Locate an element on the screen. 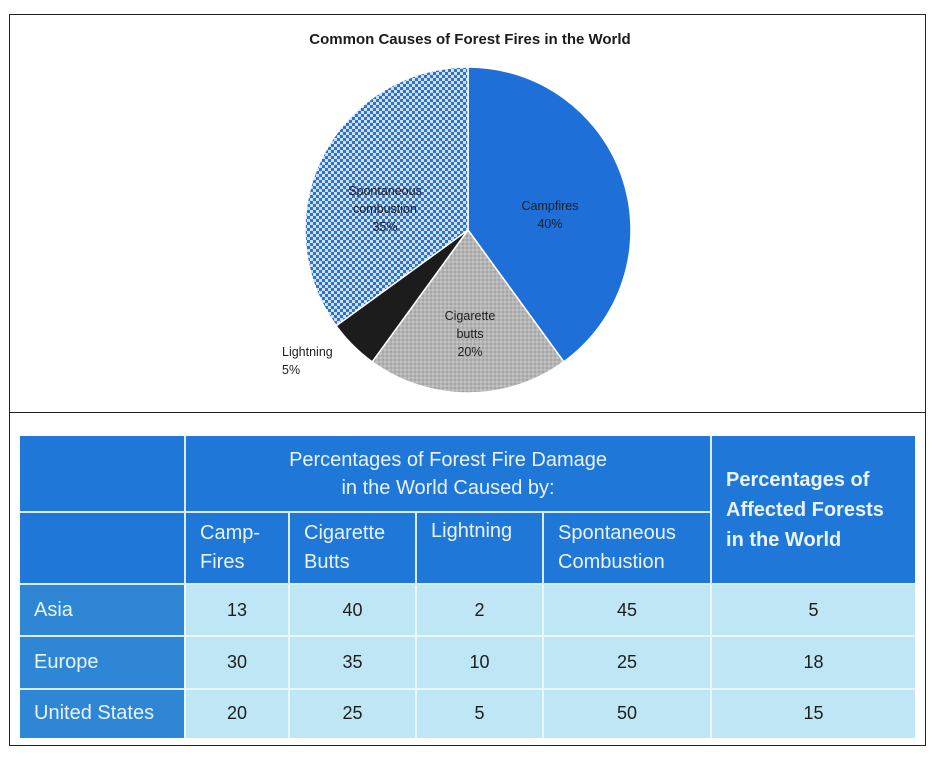 The image size is (940, 760). column-header-line: Combustion is located at coordinates (611, 562).